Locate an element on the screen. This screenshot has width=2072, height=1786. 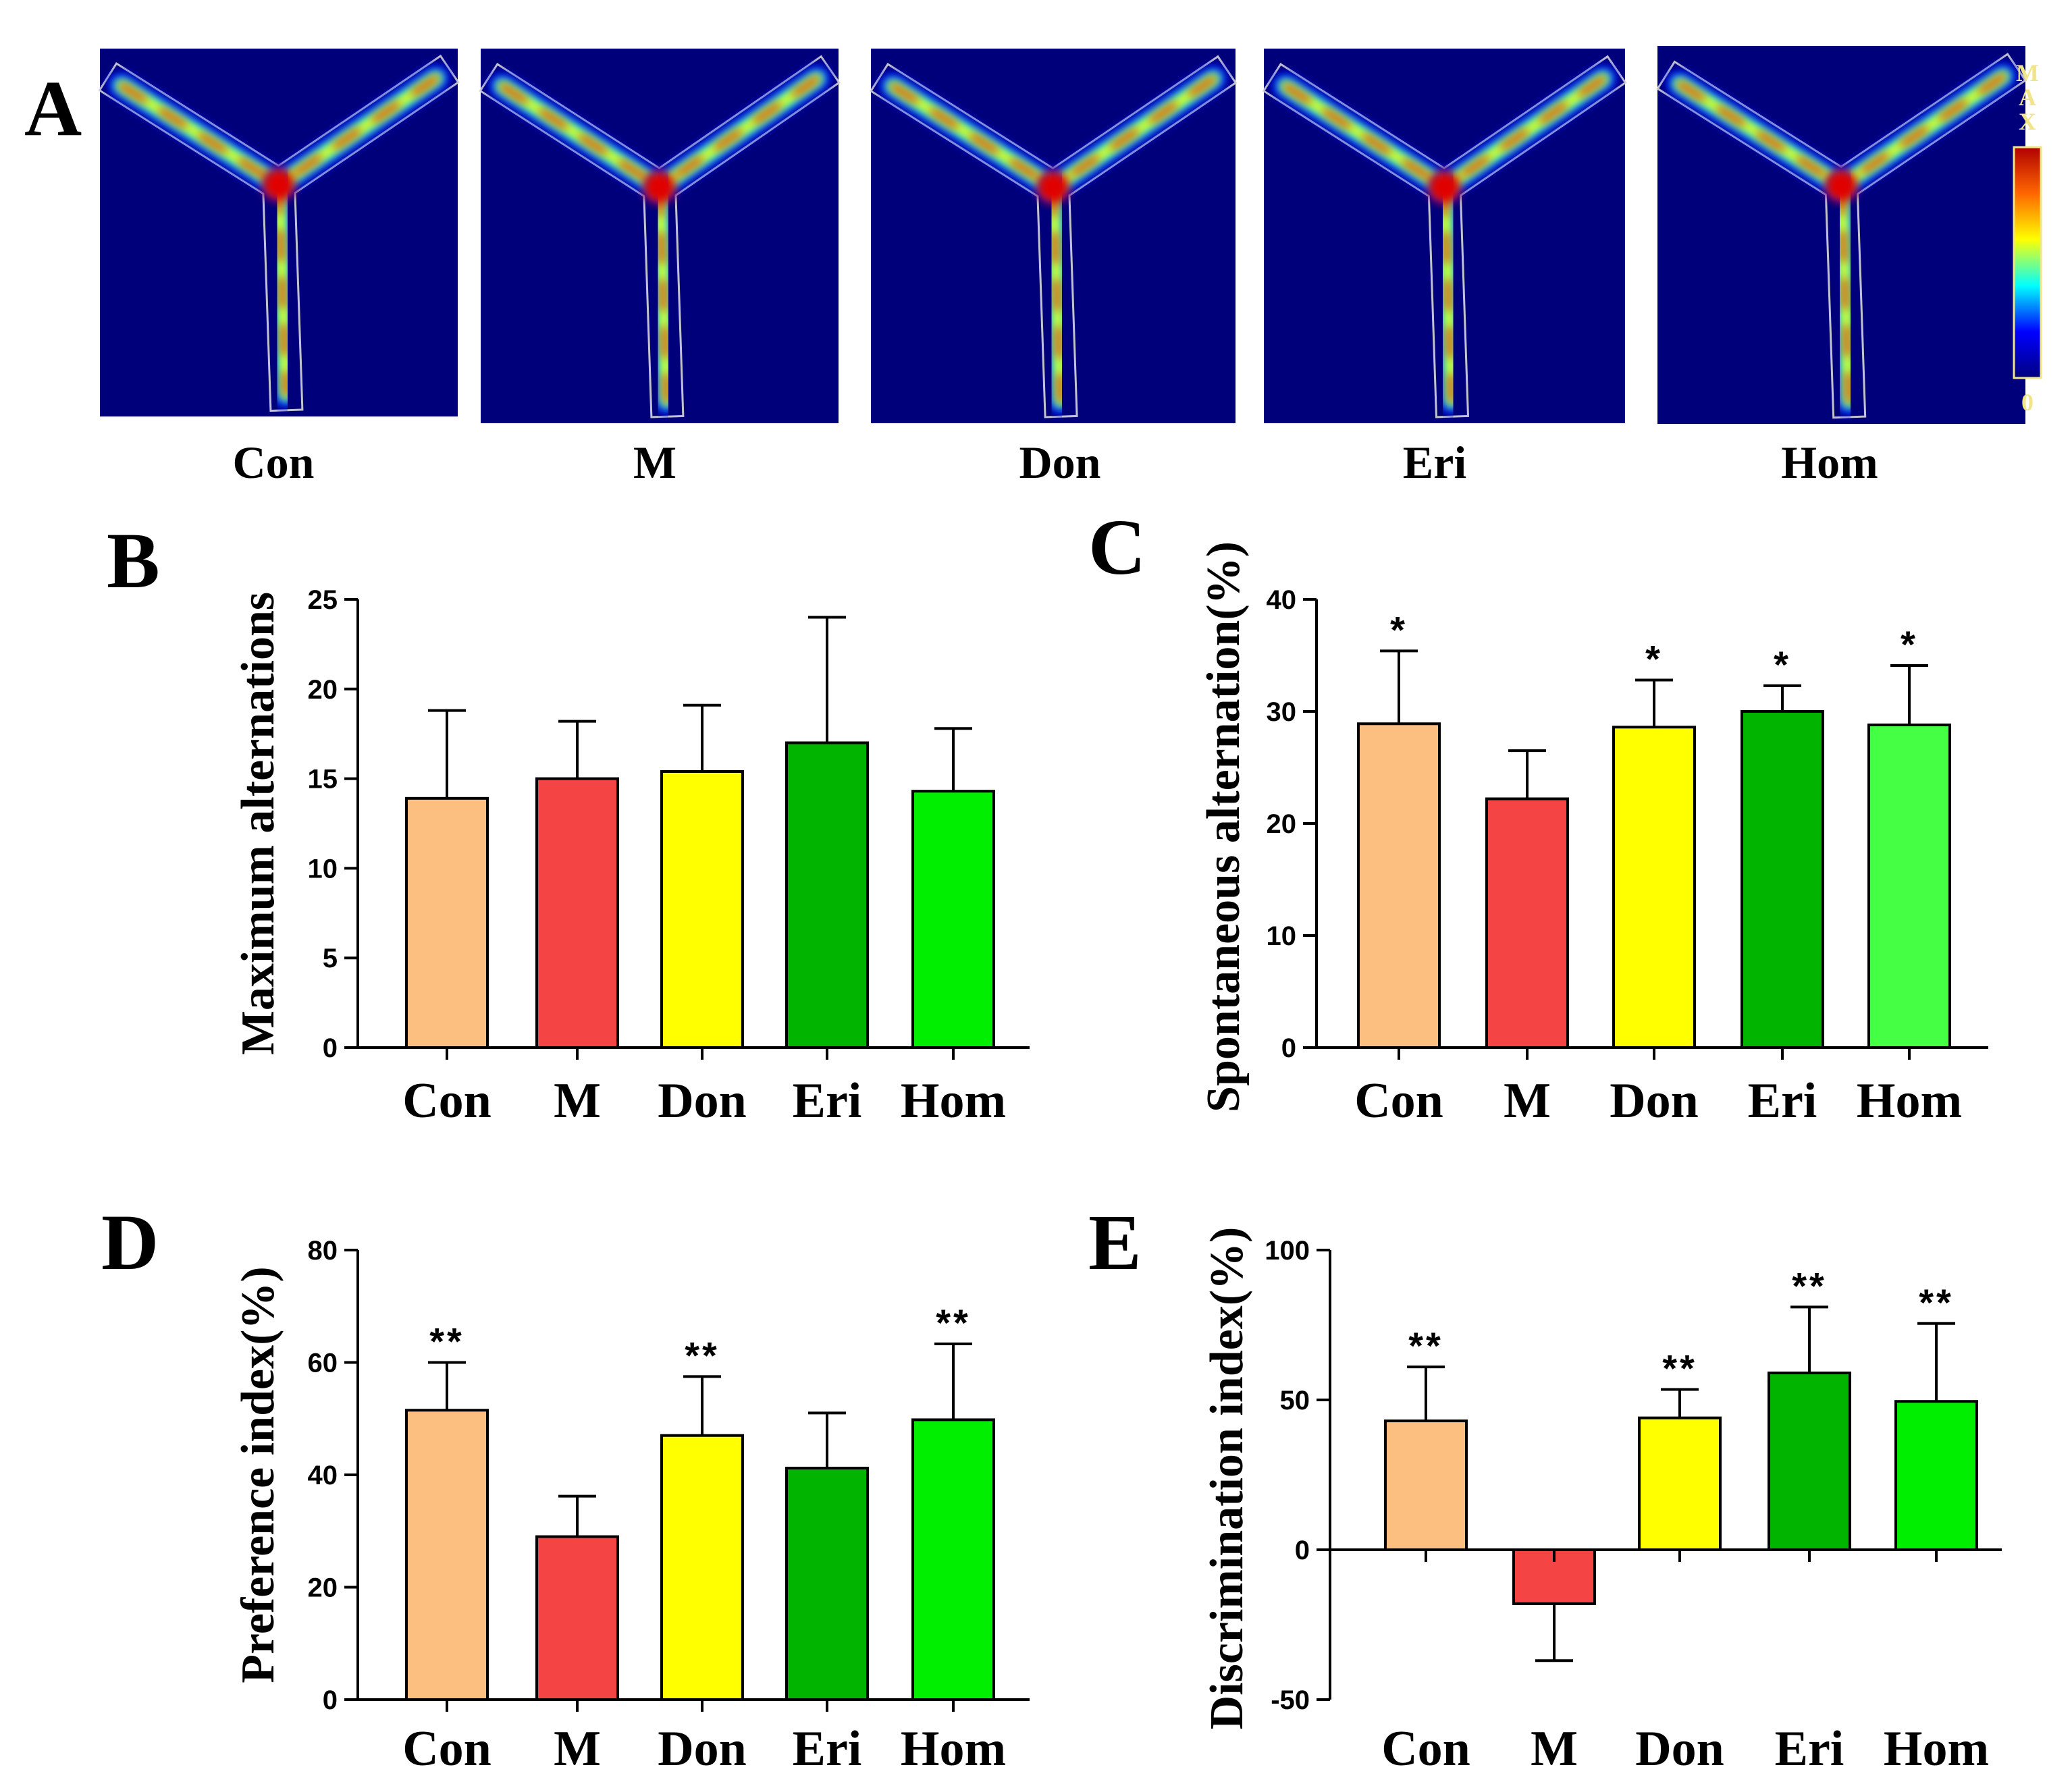
y-axis-label: Spontaneous alternation(%) is located at coordinates (1224, 826).